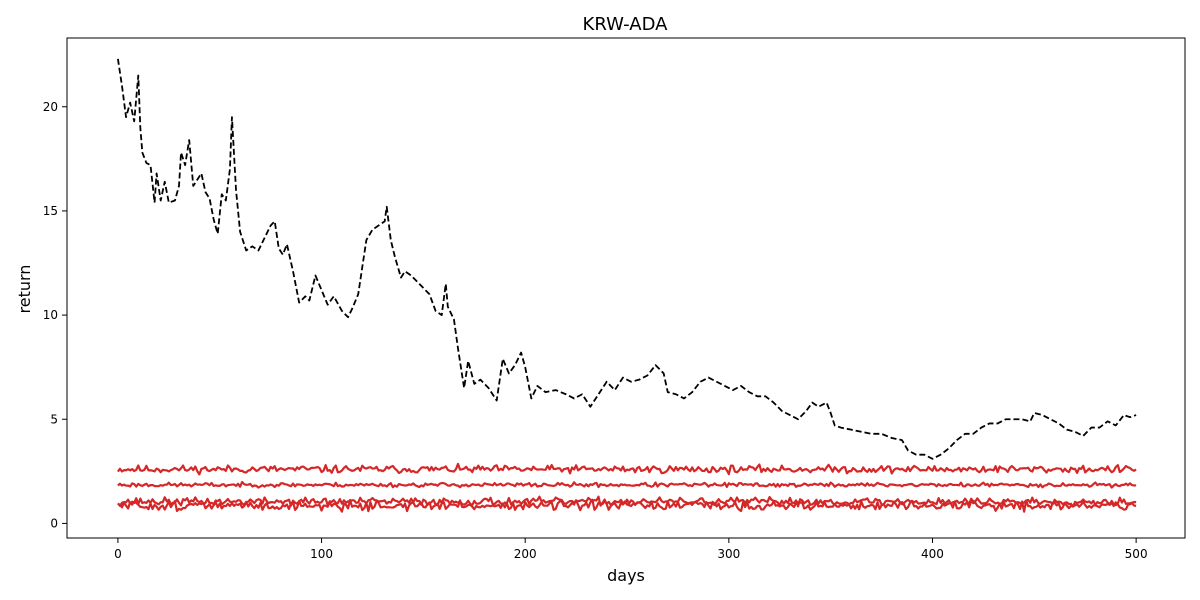  What do you see at coordinates (626, 24) in the screenshot?
I see `chart-title: KRW-ADA` at bounding box center [626, 24].